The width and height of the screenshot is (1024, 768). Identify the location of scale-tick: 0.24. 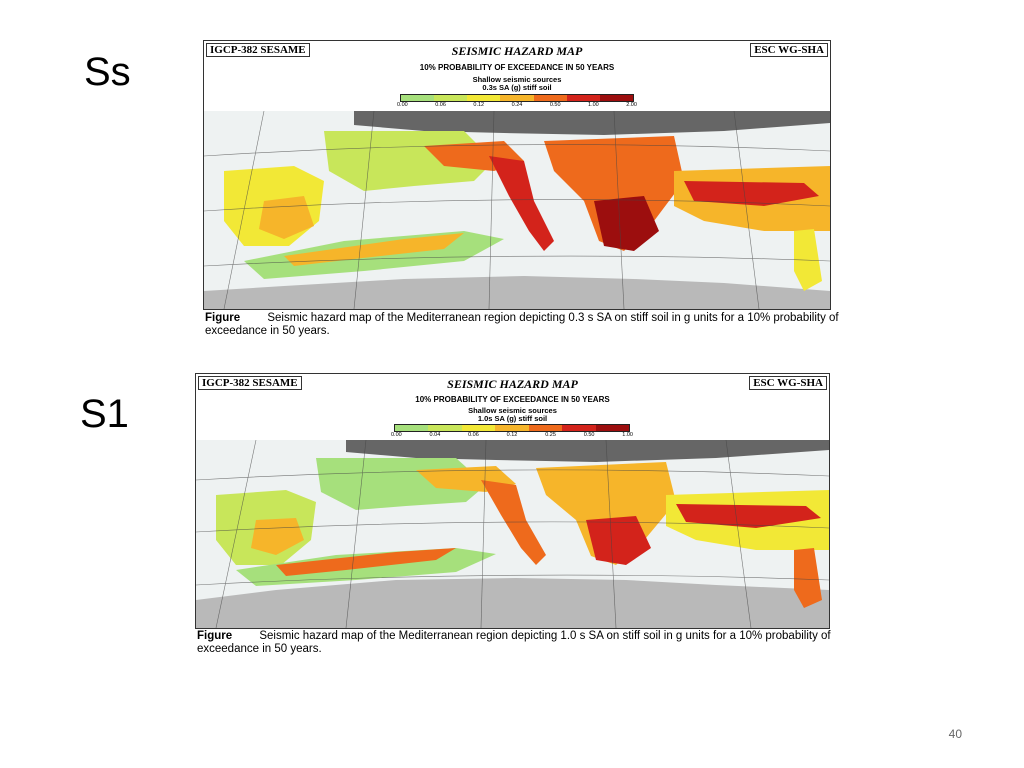
(517, 105).